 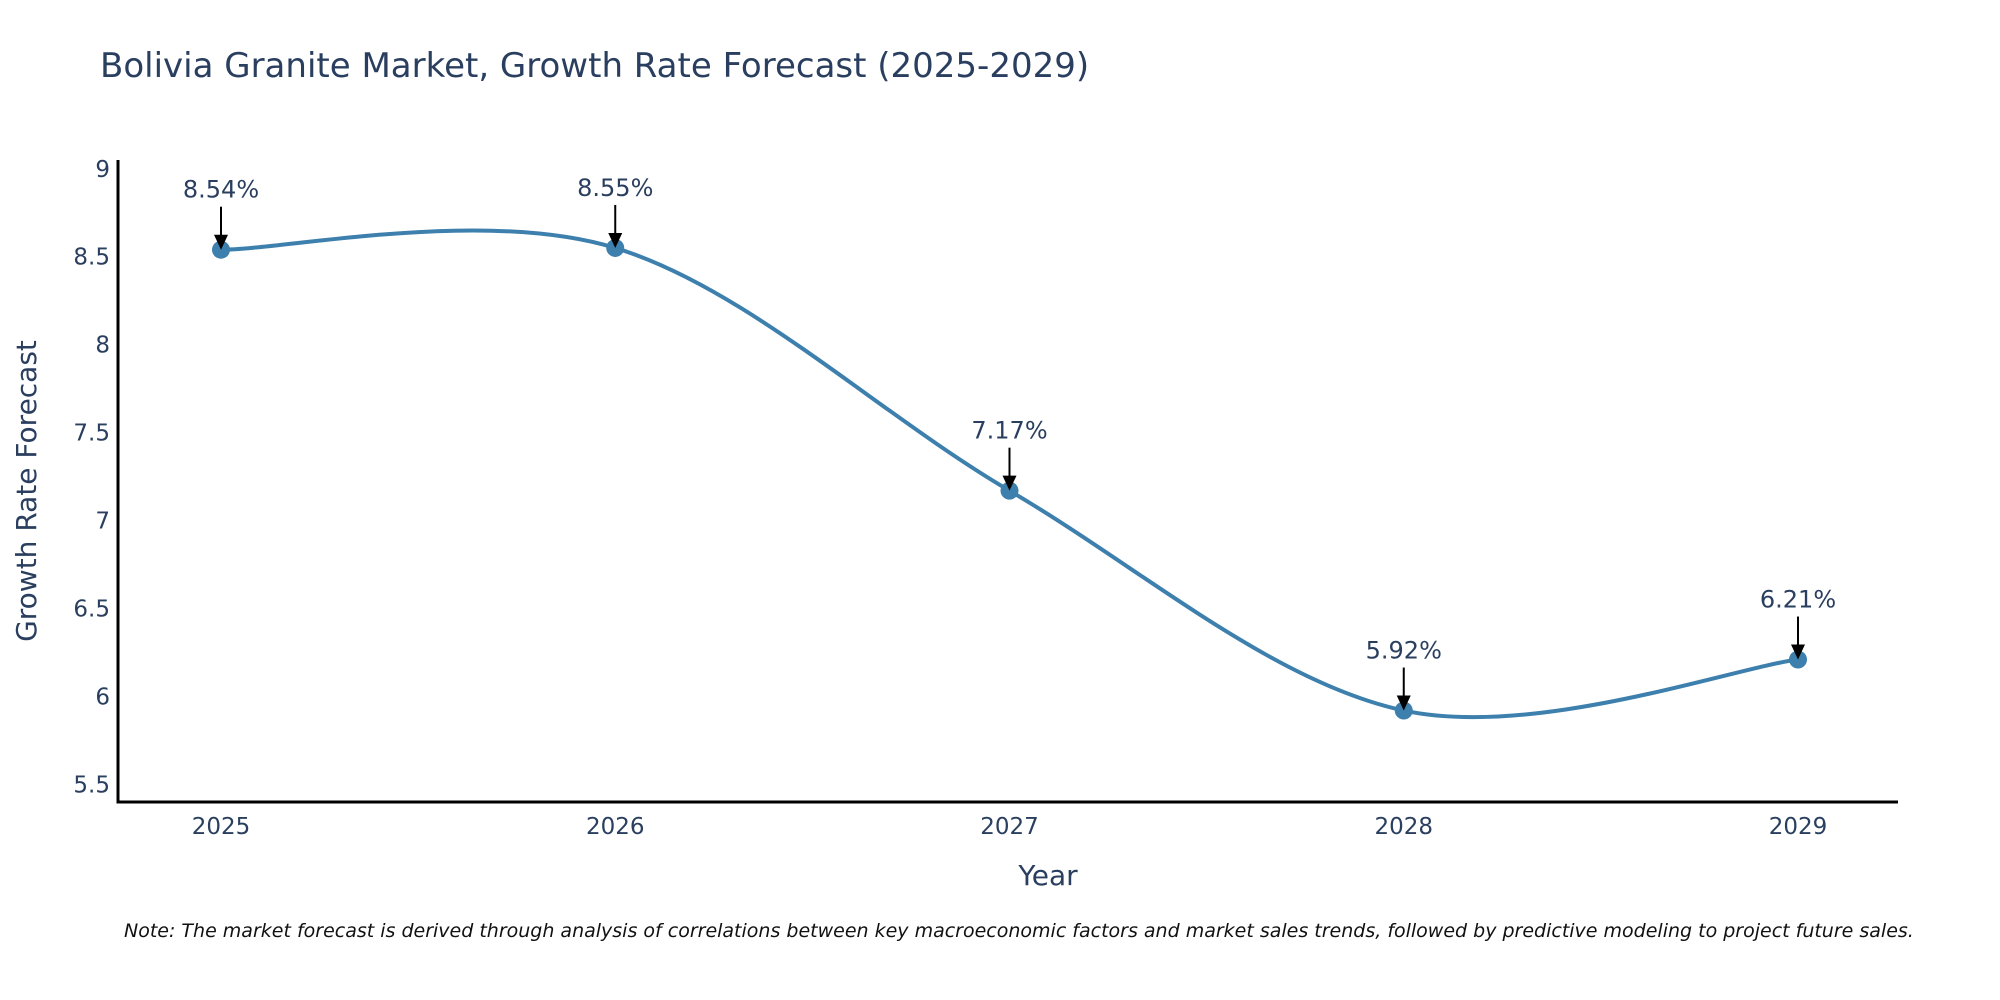 I want to click on y-tick-label: 9, so click(x=102, y=170).